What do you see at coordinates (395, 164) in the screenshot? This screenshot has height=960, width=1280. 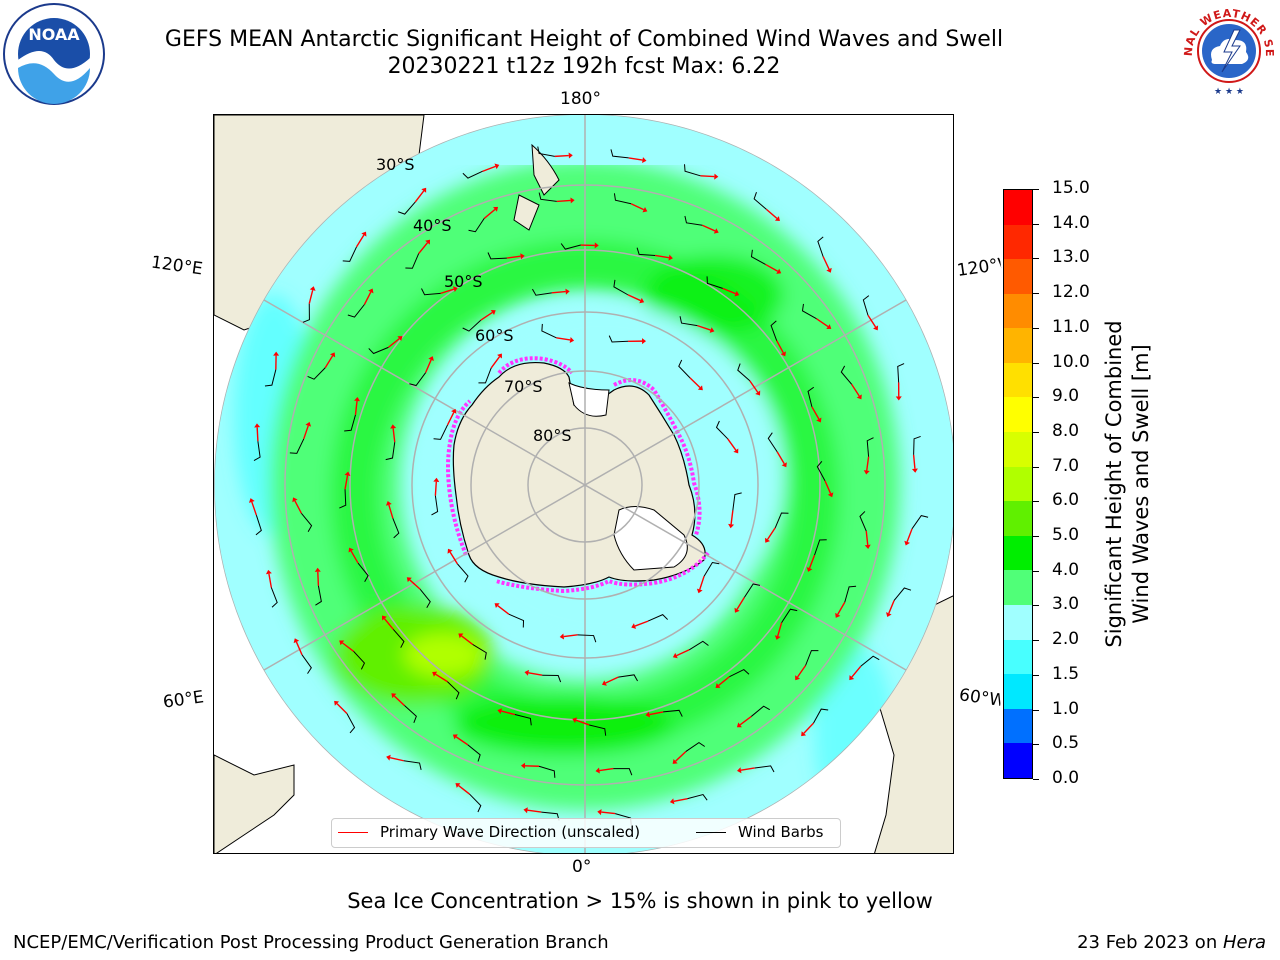 I see `lat-label-30s: 30°S` at bounding box center [395, 164].